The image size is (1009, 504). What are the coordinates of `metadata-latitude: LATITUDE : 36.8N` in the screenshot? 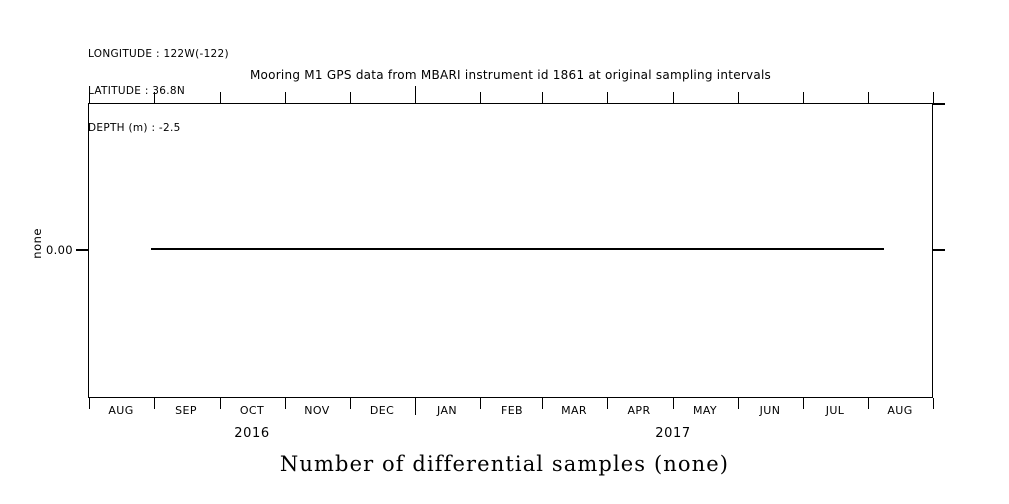 It's located at (137, 91).